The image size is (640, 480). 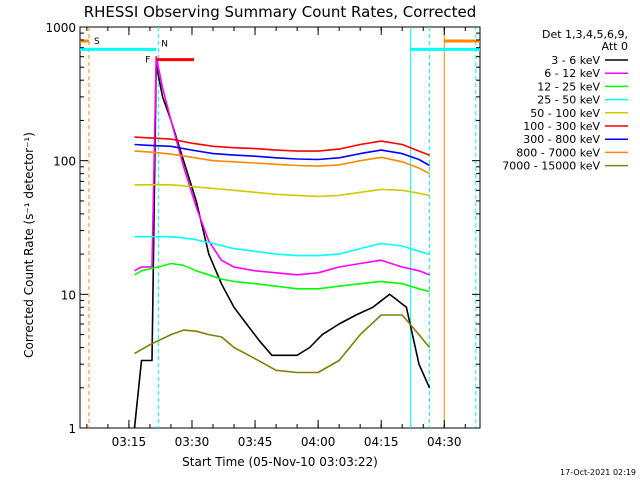 What do you see at coordinates (129, 442) in the screenshot?
I see `x-tick-label: 03:15` at bounding box center [129, 442].